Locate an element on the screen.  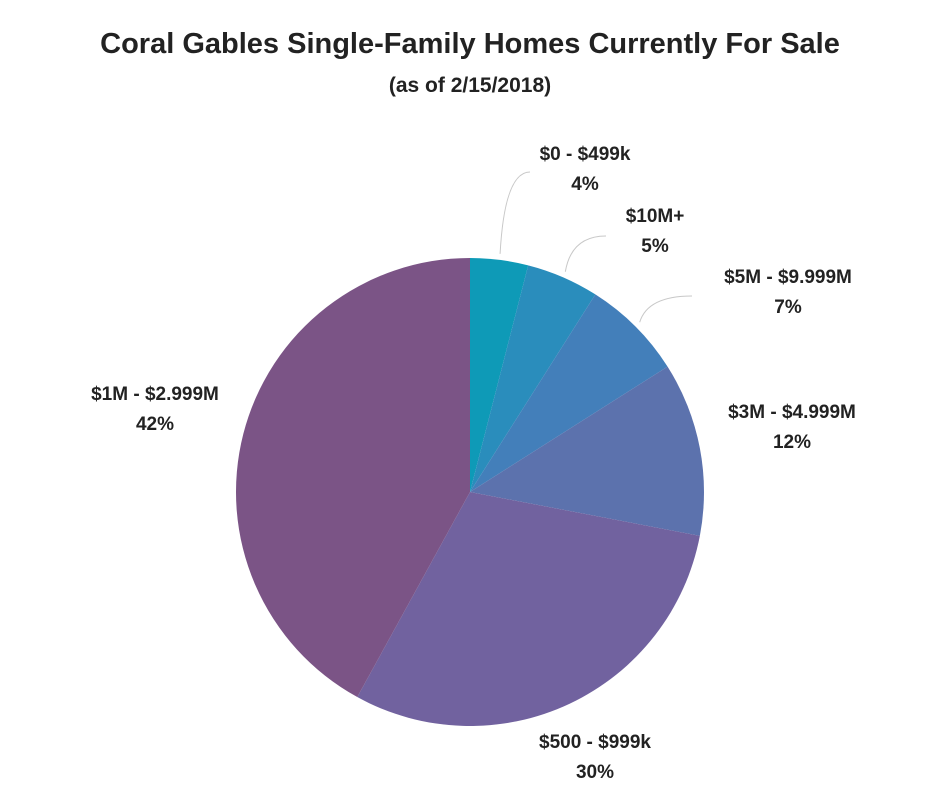
pie-slice-500-999k is located at coordinates (528, 609).